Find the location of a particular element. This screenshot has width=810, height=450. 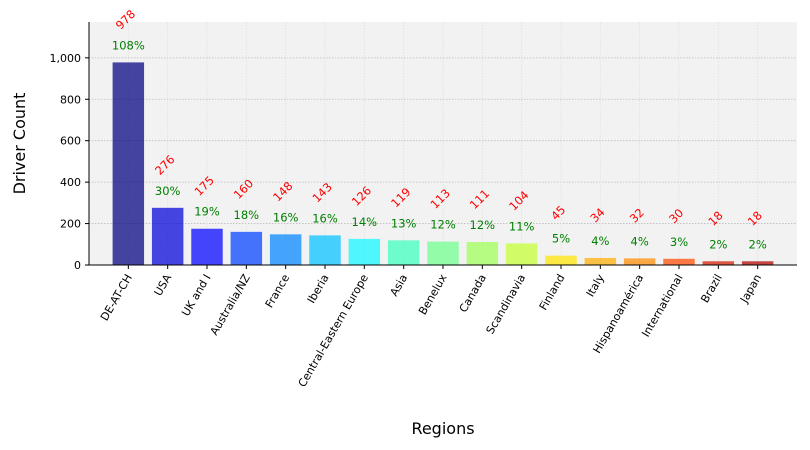

y-tick-label-2: 400 is located at coordinates (70, 182).